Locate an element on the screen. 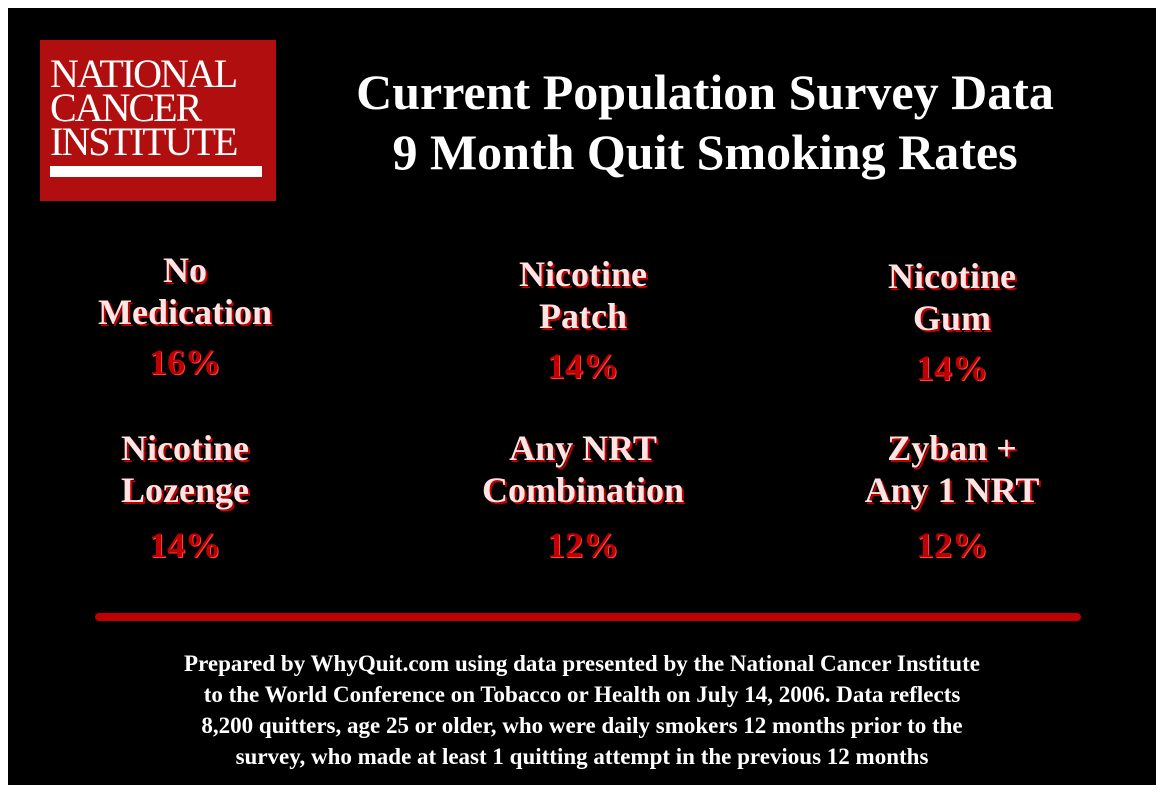 This screenshot has height=793, width=1164. item-label: Lozenge is located at coordinates (185, 490).